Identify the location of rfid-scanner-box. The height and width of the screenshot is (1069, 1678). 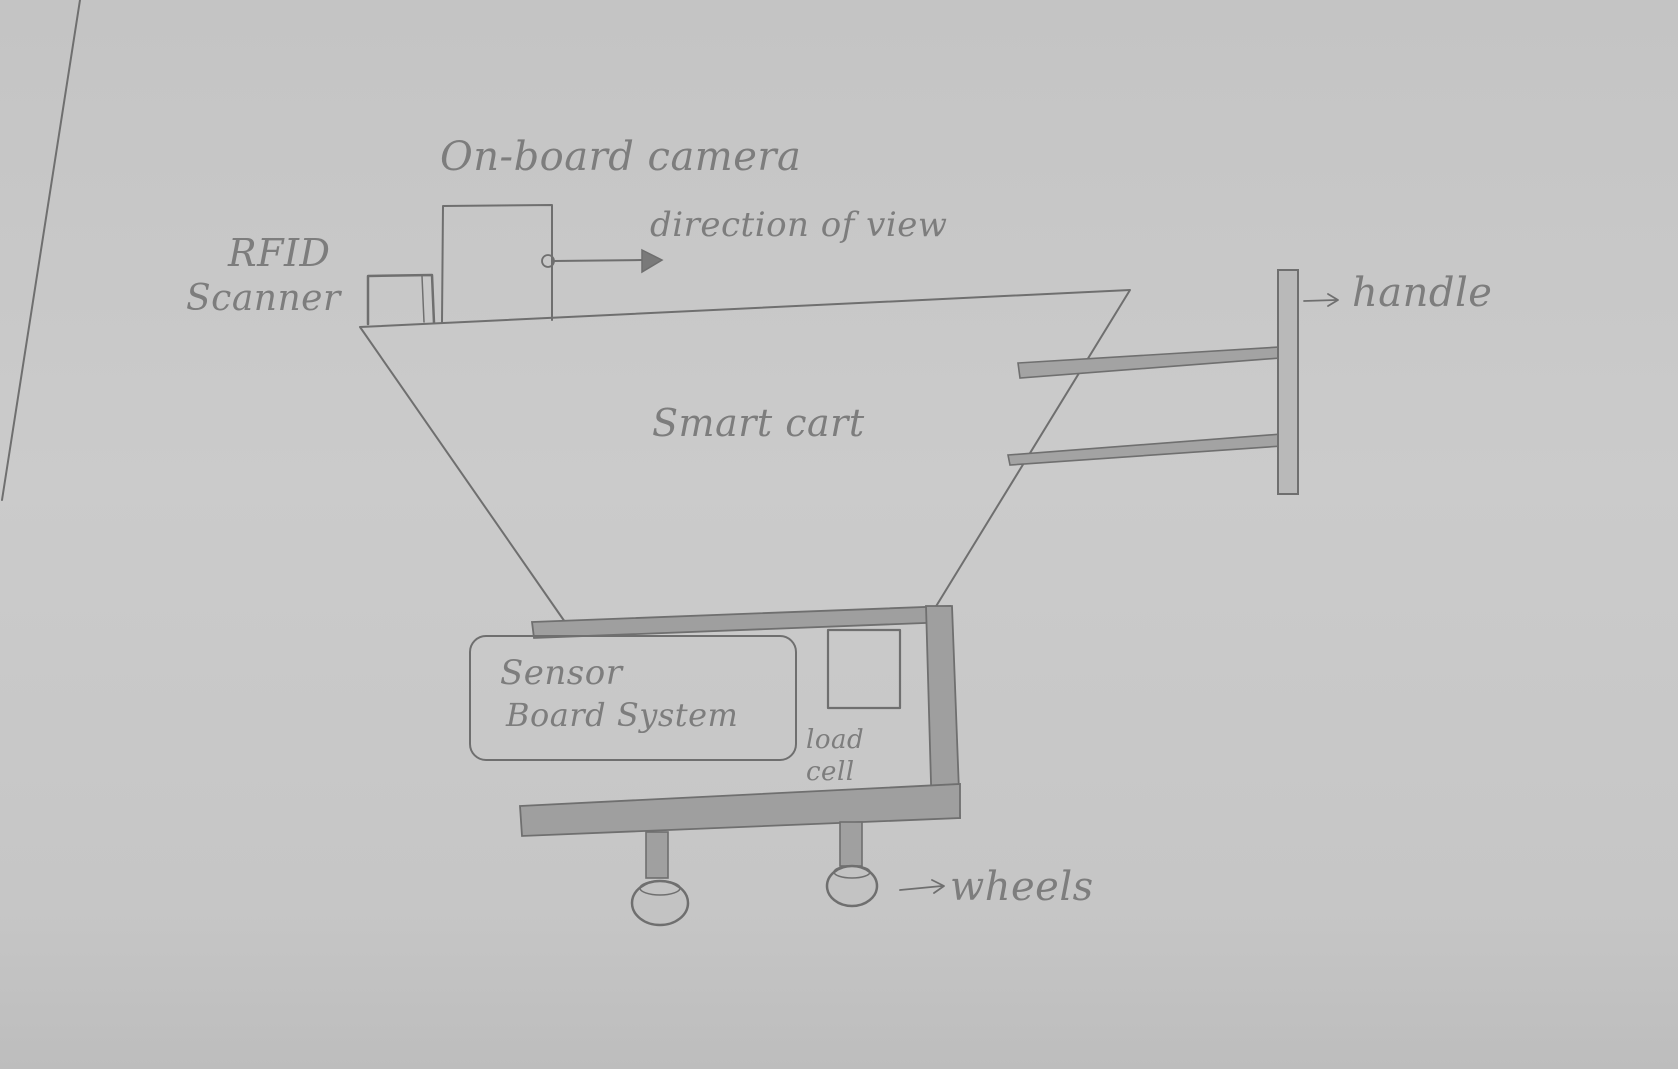
(401, 299).